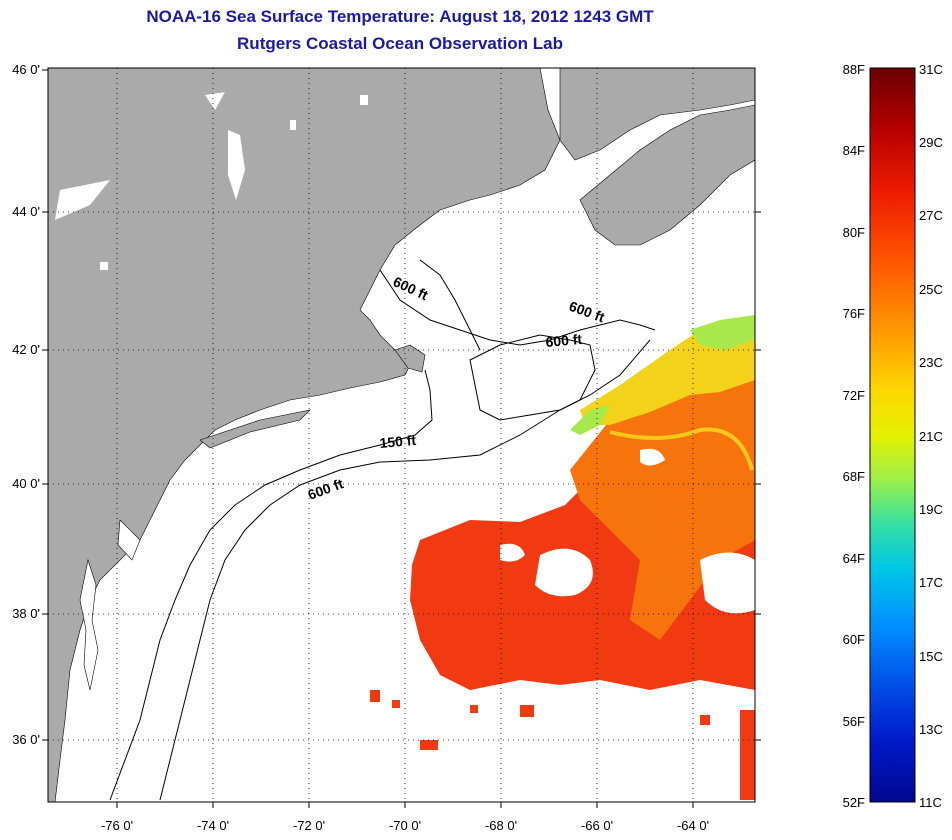 The width and height of the screenshot is (952, 840). What do you see at coordinates (597, 825) in the screenshot?
I see `lon-tick-label: -66 0'` at bounding box center [597, 825].